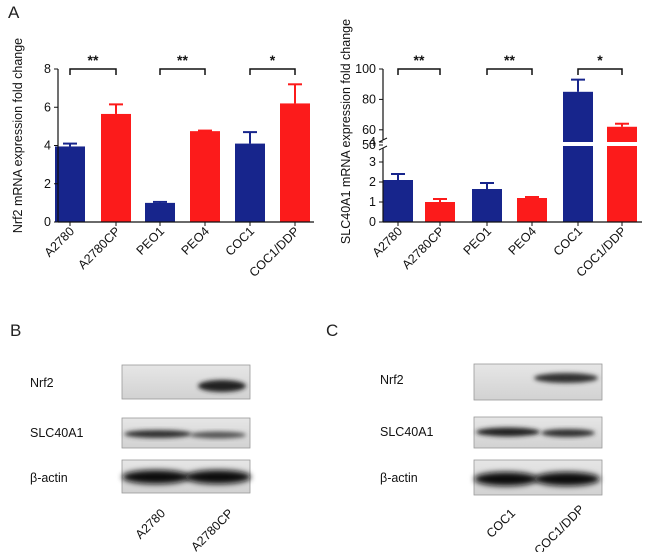 Image resolution: width=650 pixels, height=552 pixels. Describe the element at coordinates (346, 131) in the screenshot. I see `slc-y-axis-label: SLC40A1 mRNA expression fold change` at that location.